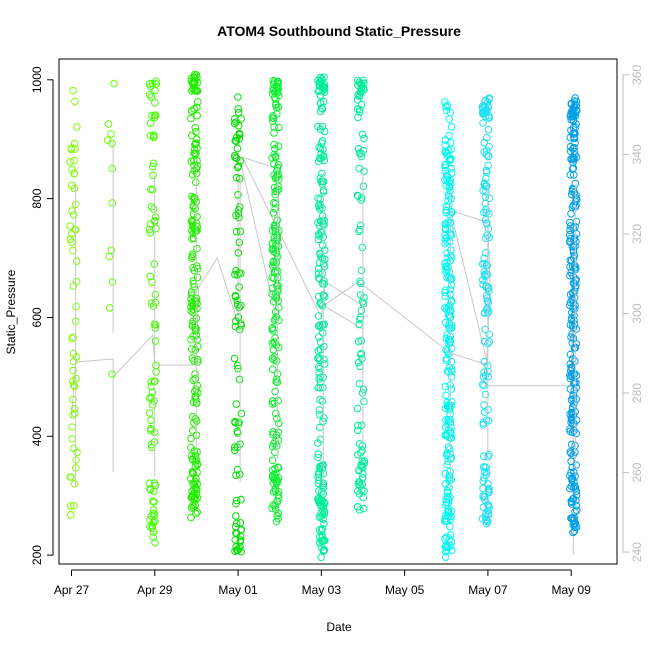 The width and height of the screenshot is (650, 650). What do you see at coordinates (37, 555) in the screenshot?
I see `y-tick-label: 200` at bounding box center [37, 555].